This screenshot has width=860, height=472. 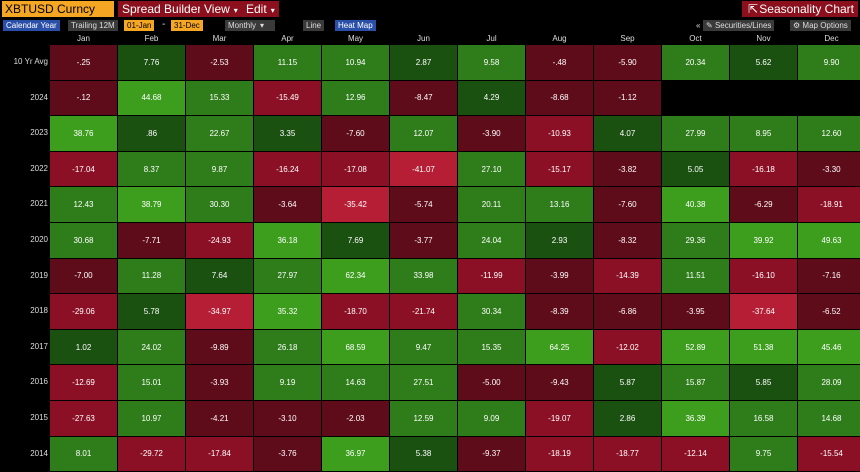 I want to click on line-view-button: Line, so click(x=314, y=25).